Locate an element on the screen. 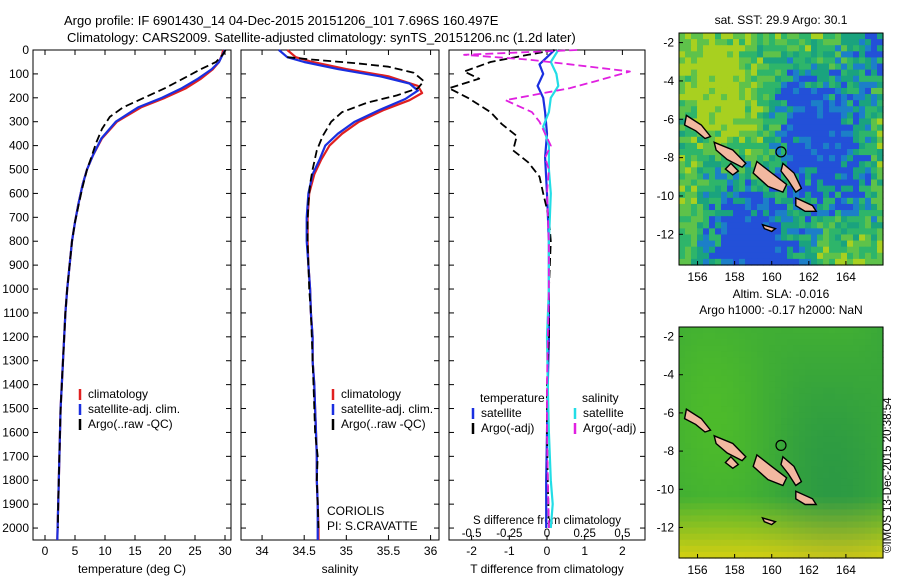  x-axis-label: salinity is located at coordinates (340, 569).